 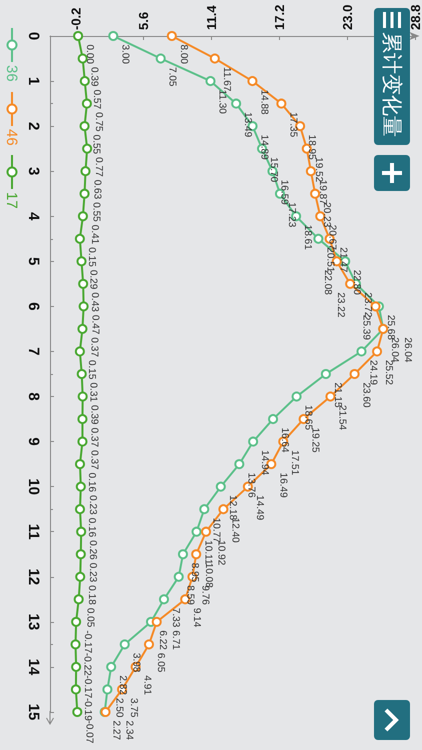 I want to click on data-label: 14.89, so click(x=264, y=147).